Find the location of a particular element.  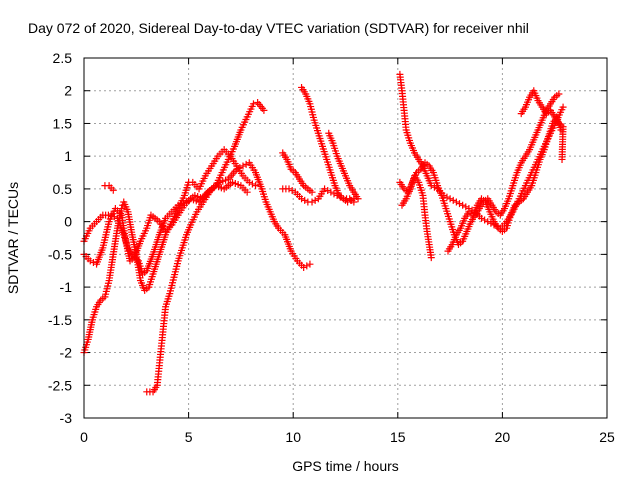

series-arc5 is located at coordinates (109, 188).